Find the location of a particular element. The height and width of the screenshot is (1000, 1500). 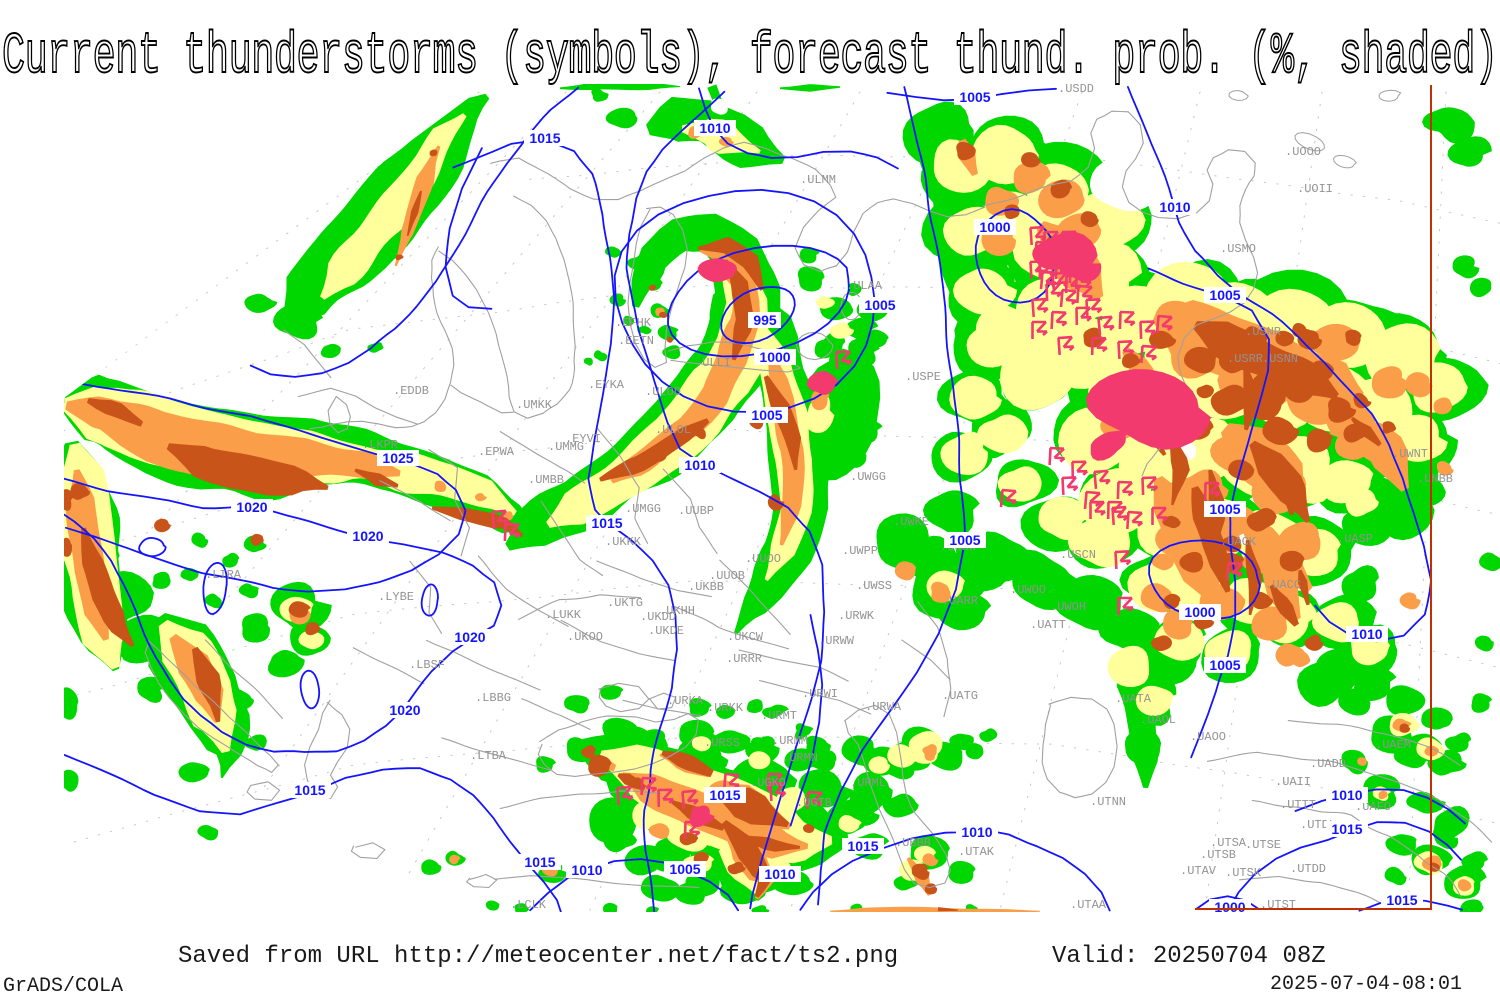

svg-text: .EYVI is located at coordinates (583, 439).